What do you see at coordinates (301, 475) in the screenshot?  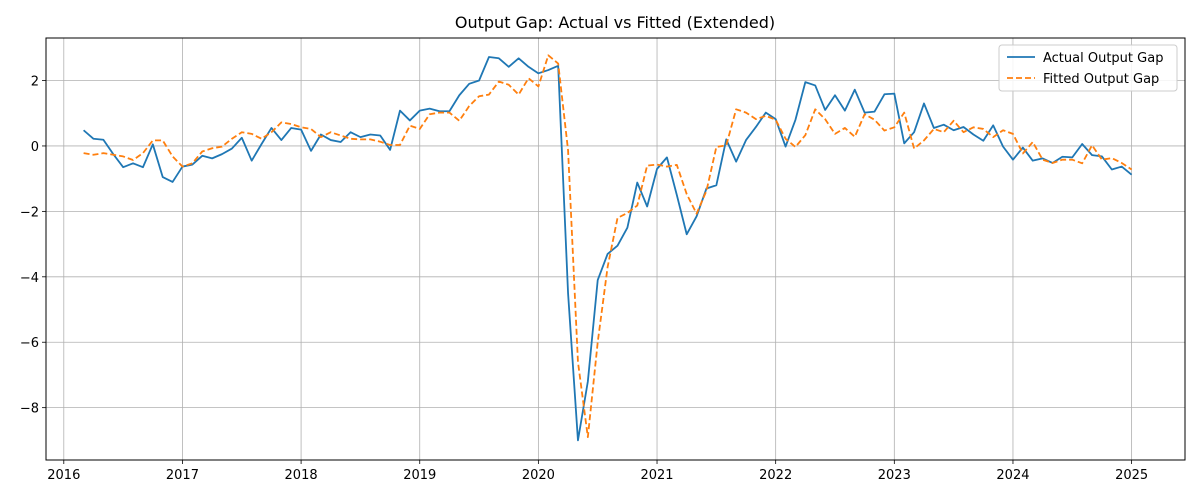 I see `x-tick-label: 2018` at bounding box center [301, 475].